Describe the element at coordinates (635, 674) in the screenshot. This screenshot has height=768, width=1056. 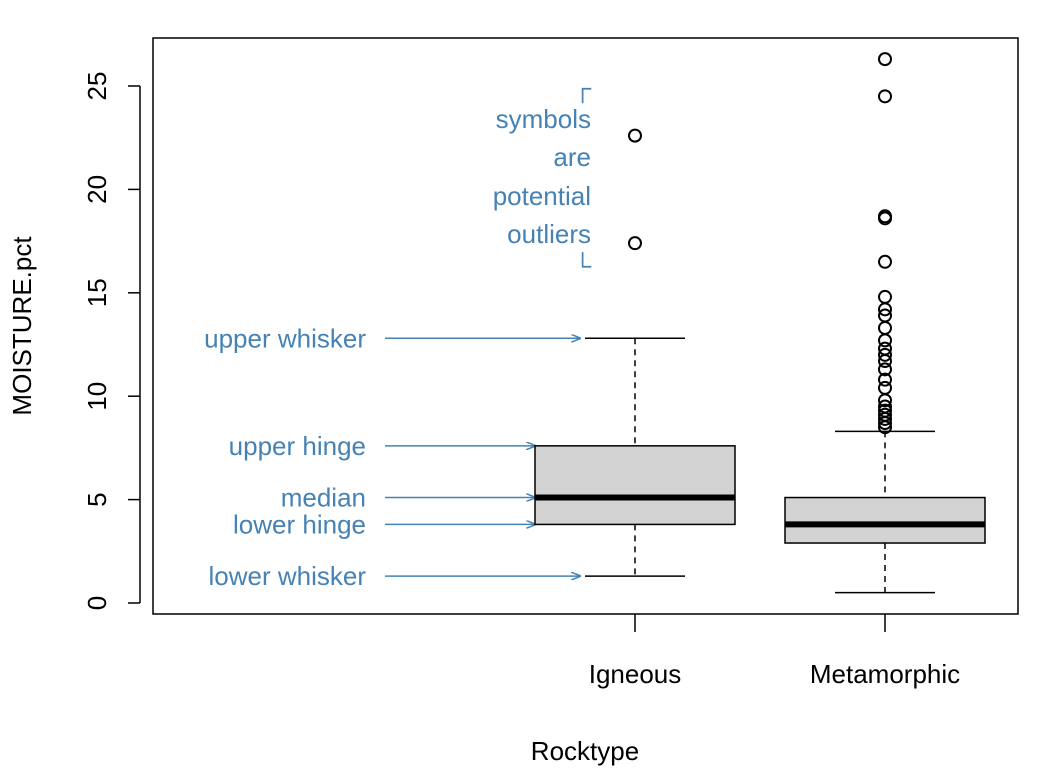
I see `x-tick-label: Igneous` at that location.